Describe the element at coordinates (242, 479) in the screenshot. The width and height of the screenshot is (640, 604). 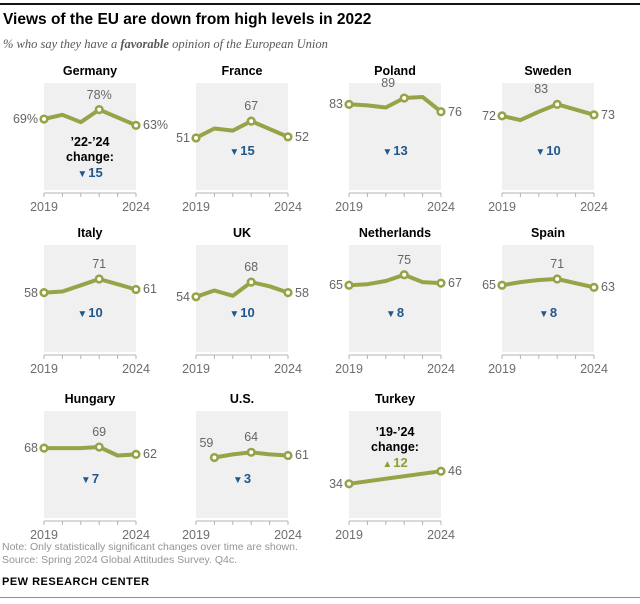
I see `change-value-line: ▼3` at that location.